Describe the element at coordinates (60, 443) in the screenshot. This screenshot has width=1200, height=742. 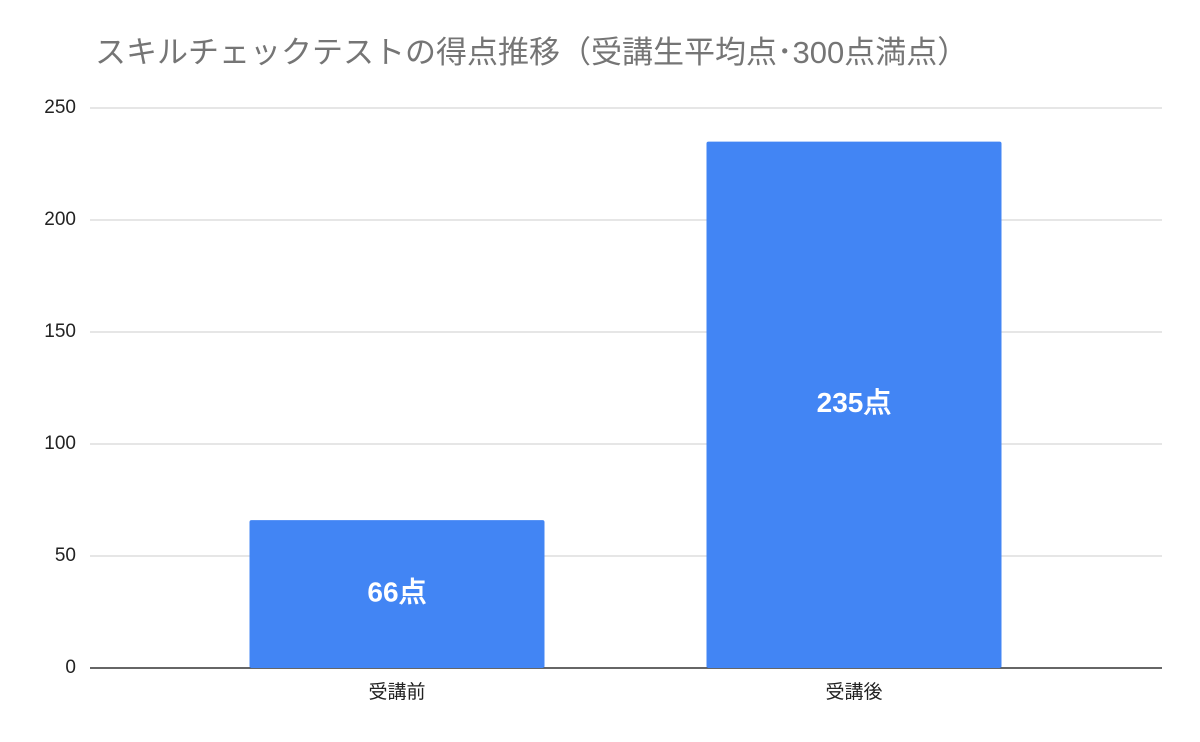
I see `y-tick-label: 100` at that location.